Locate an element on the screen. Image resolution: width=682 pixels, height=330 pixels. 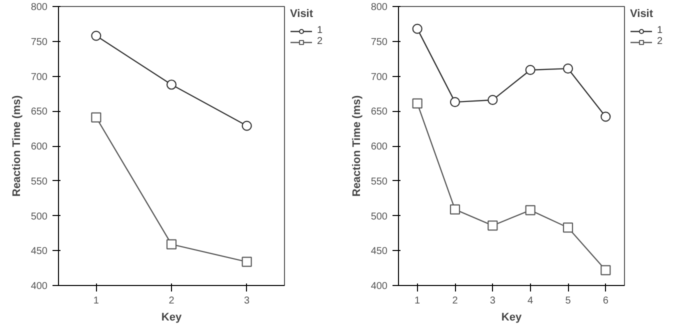
x-tick-label: 6 is located at coordinates (605, 301).